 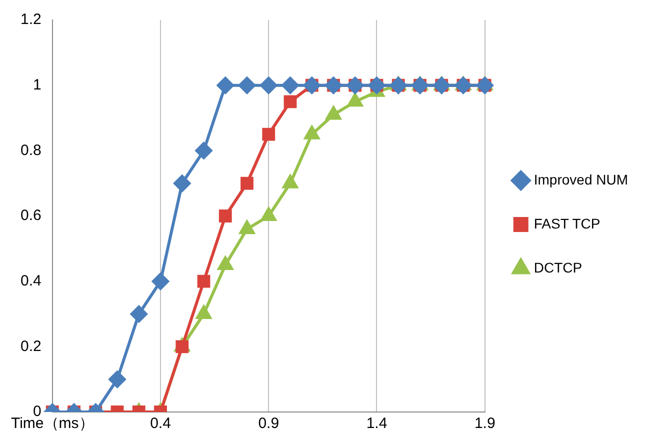 What do you see at coordinates (31, 19) in the screenshot?
I see `y-tick-label: 1.2` at bounding box center [31, 19].